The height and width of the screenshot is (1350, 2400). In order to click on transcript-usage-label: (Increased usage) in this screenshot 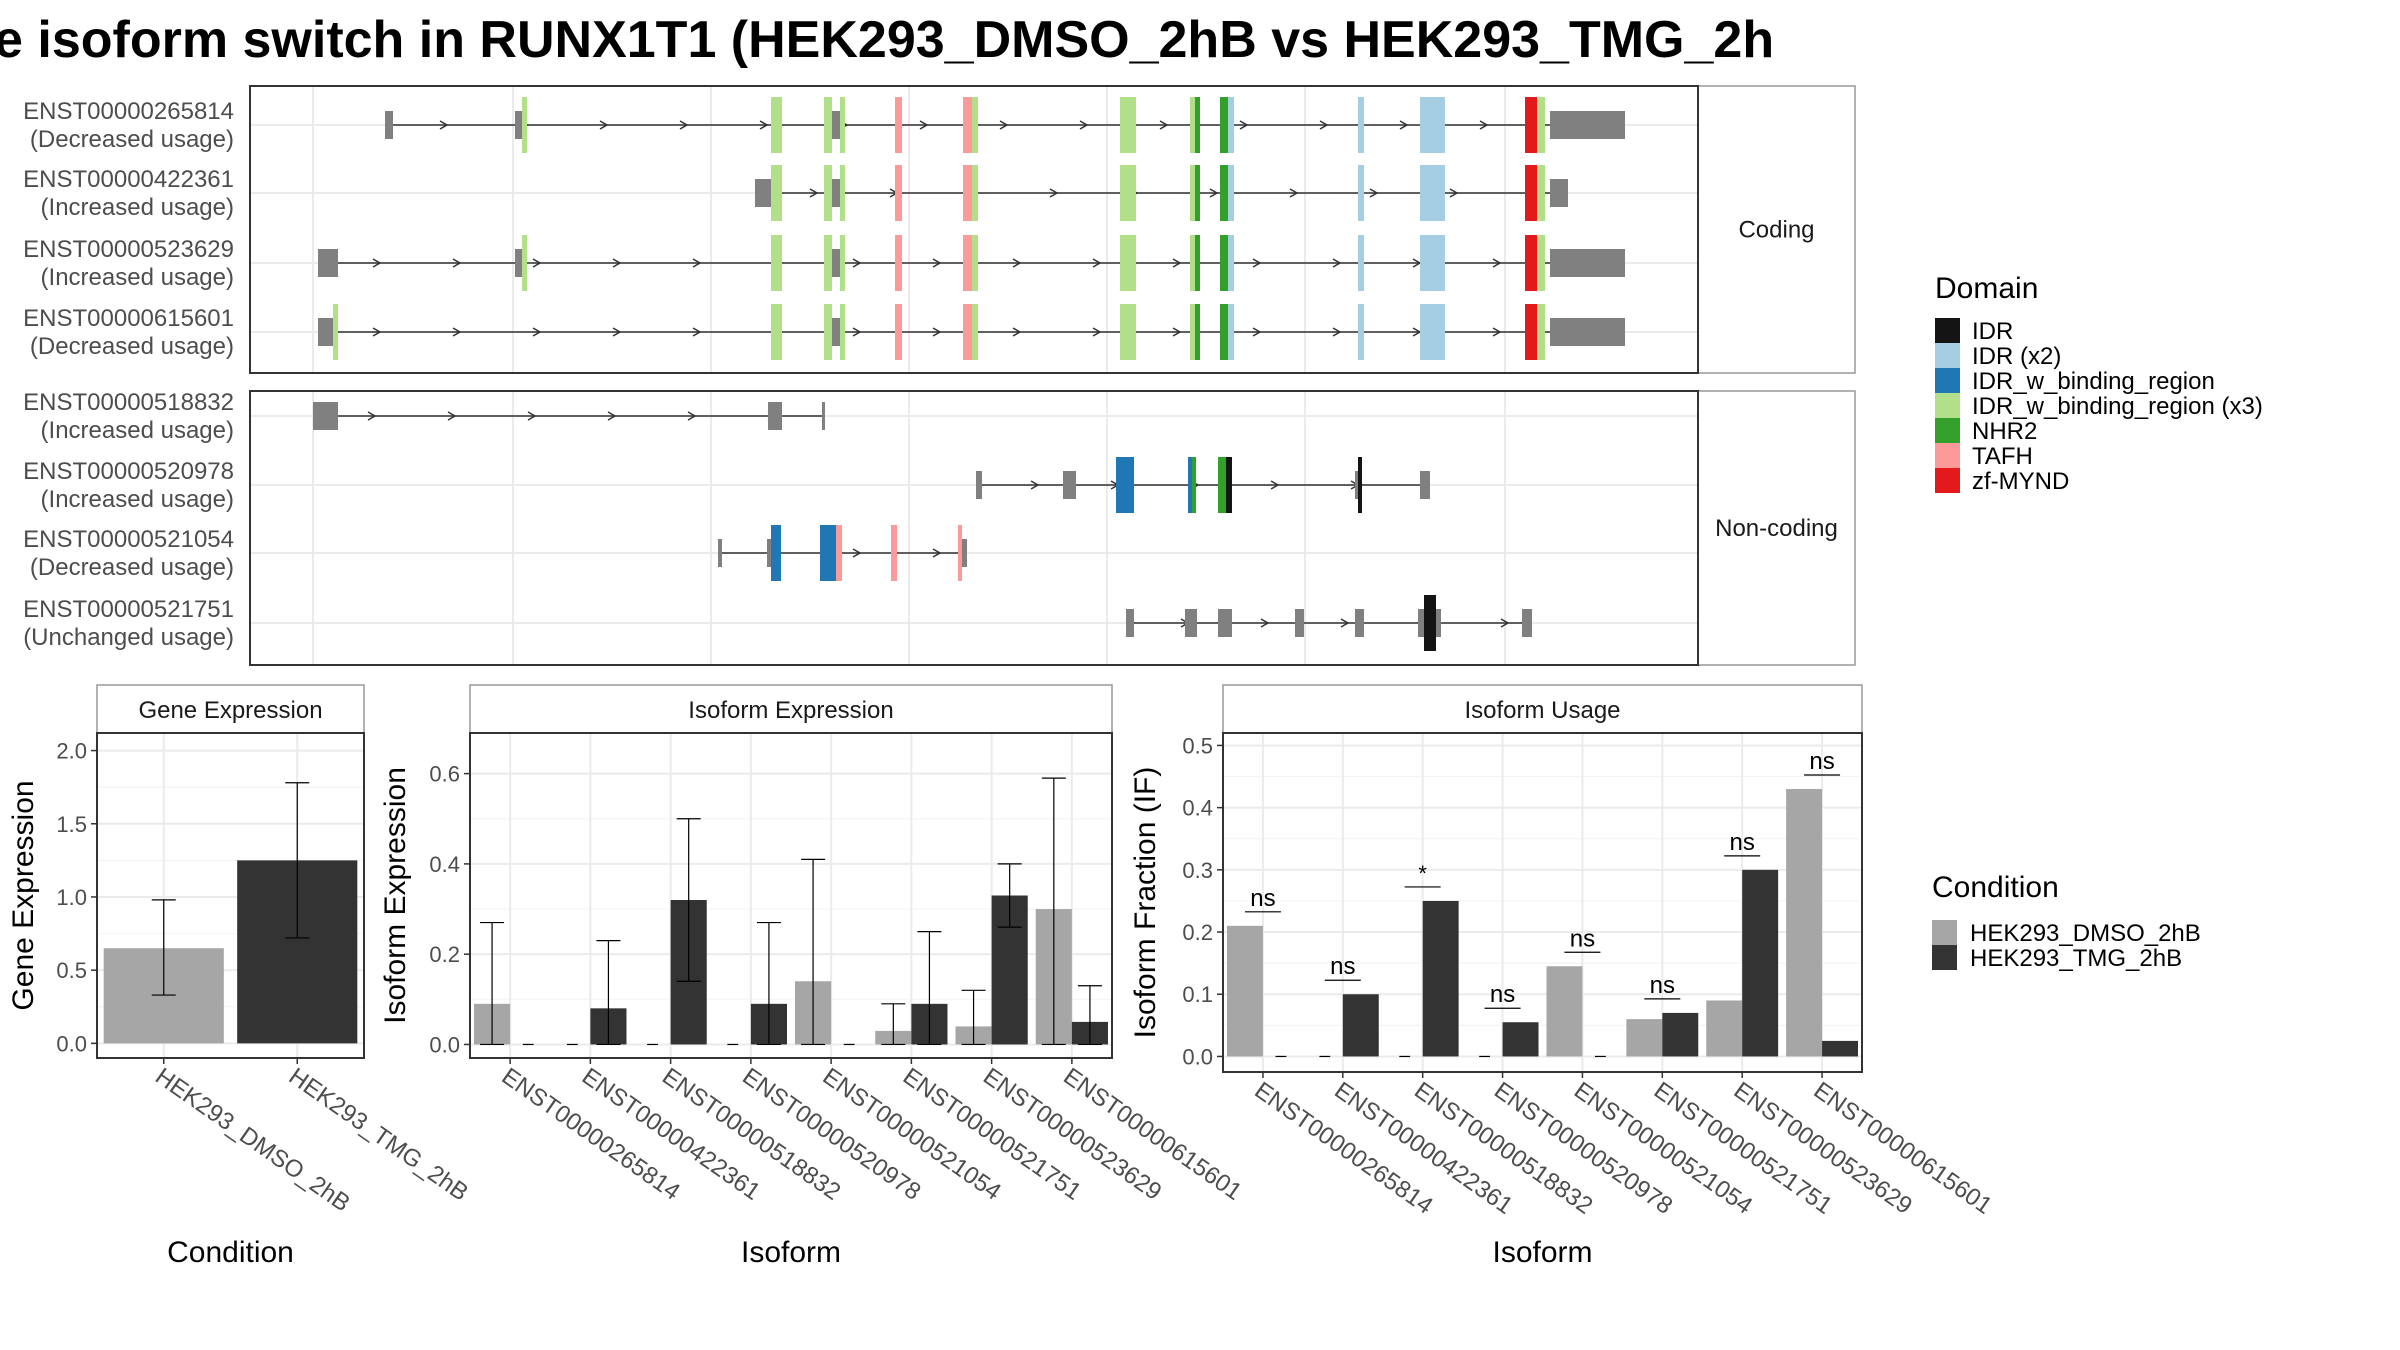, I will do `click(137, 207)`.